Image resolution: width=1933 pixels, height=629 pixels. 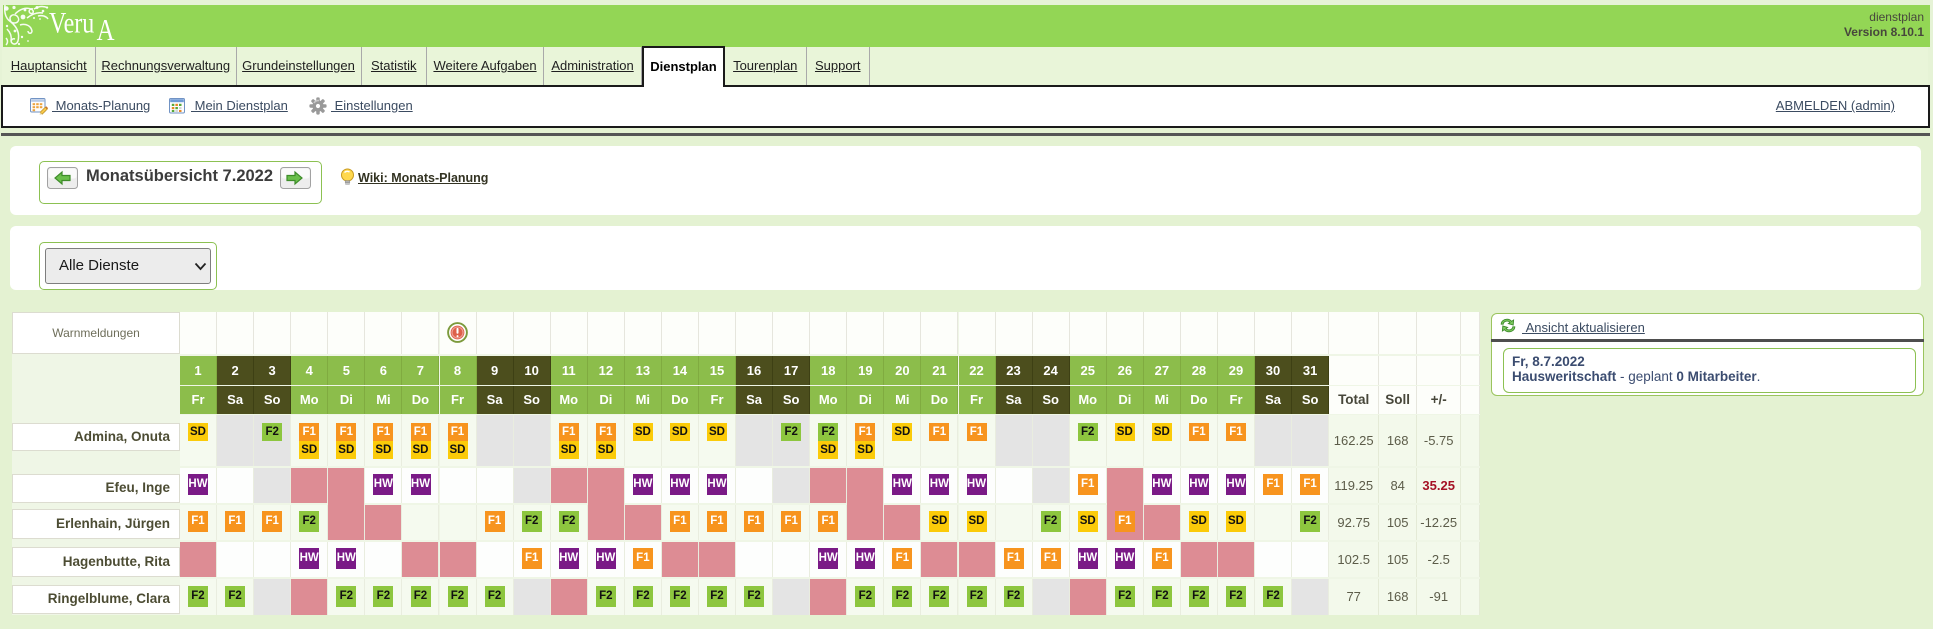 What do you see at coordinates (106, 30) in the screenshot?
I see `svg-text: A` at bounding box center [106, 30].